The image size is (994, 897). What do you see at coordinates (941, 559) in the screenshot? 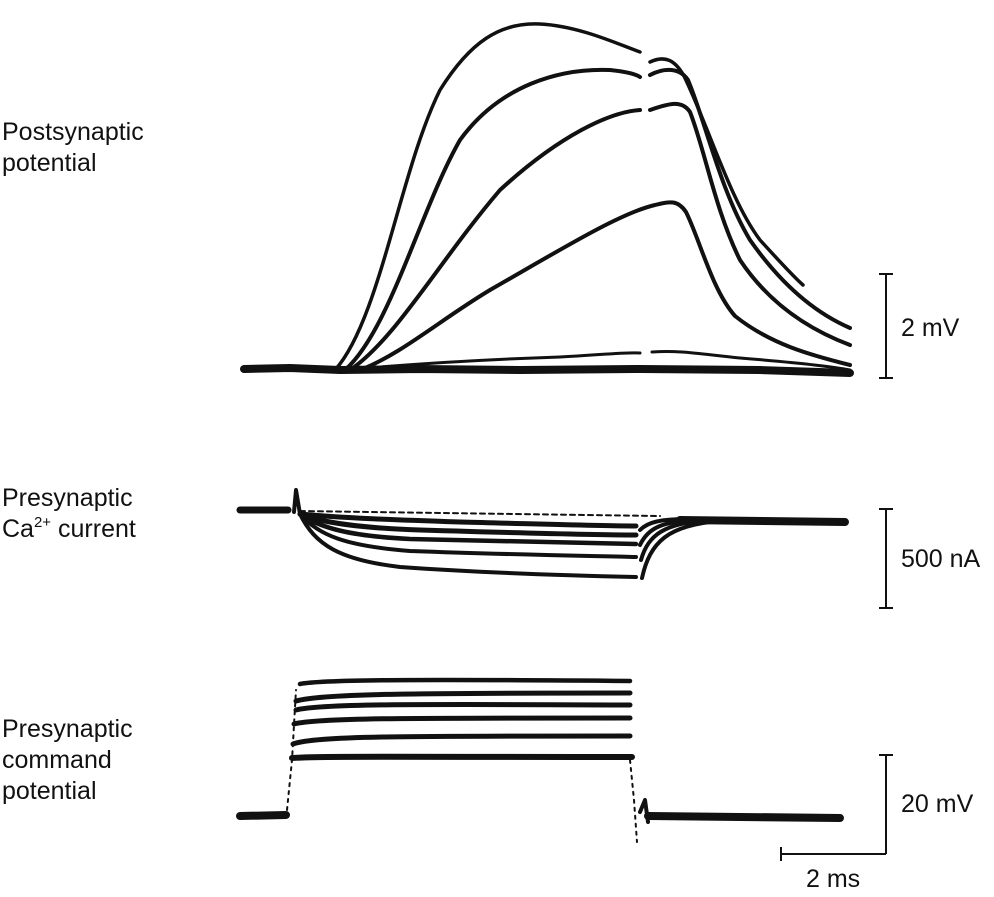
I see `current-scale-label: 500 nA` at bounding box center [941, 559].